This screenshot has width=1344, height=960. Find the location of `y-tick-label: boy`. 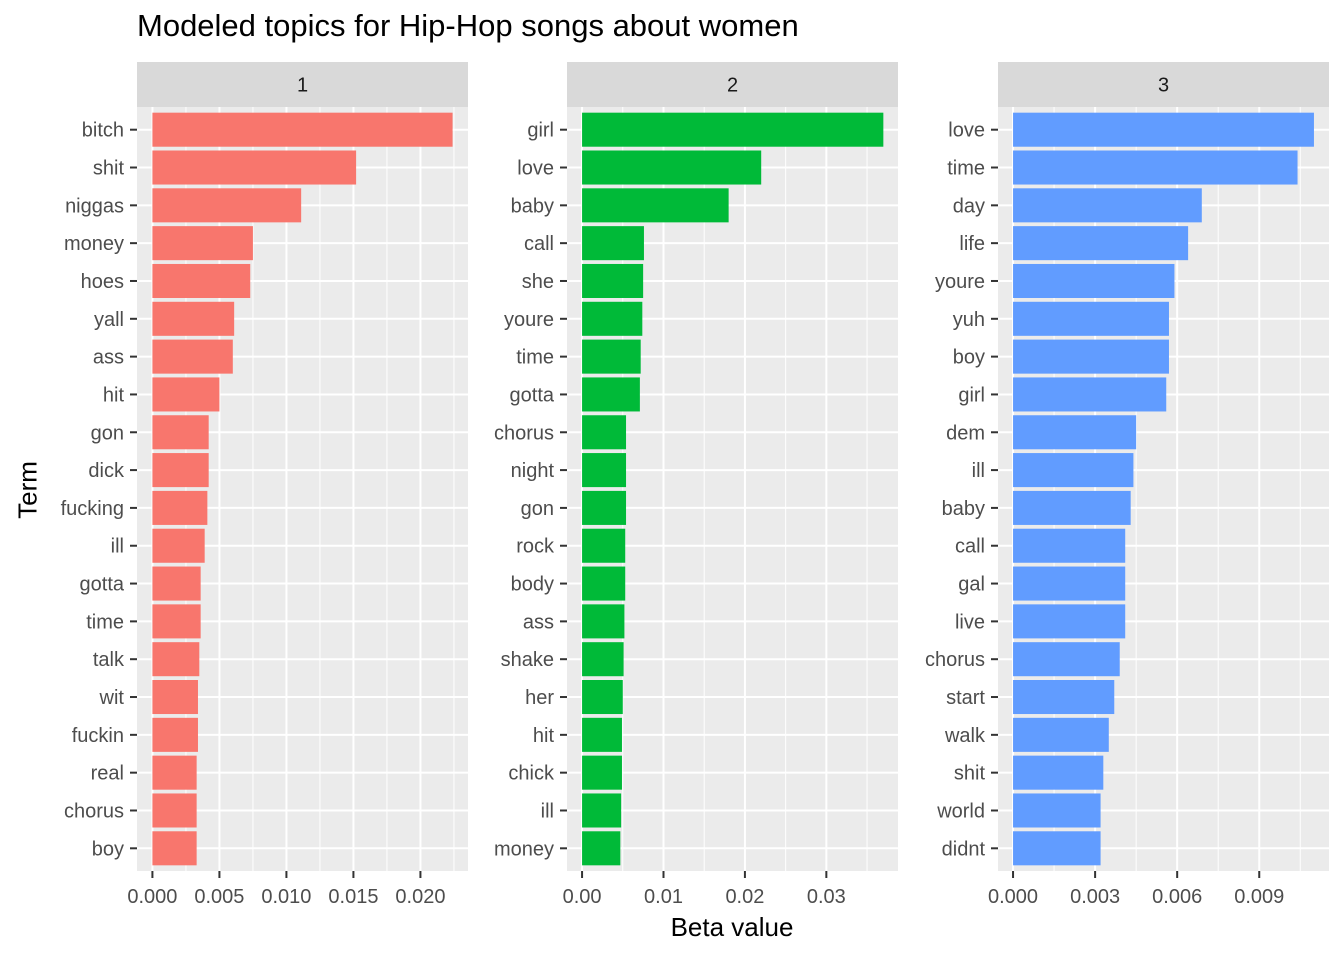

y-tick-label: boy is located at coordinates (969, 358).